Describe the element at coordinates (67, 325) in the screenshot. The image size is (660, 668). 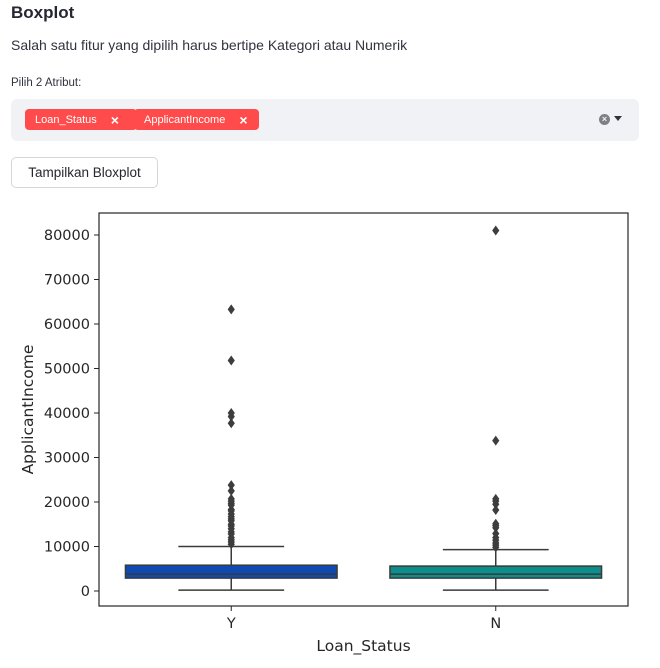
I see `y-tick-label: 60000` at that location.